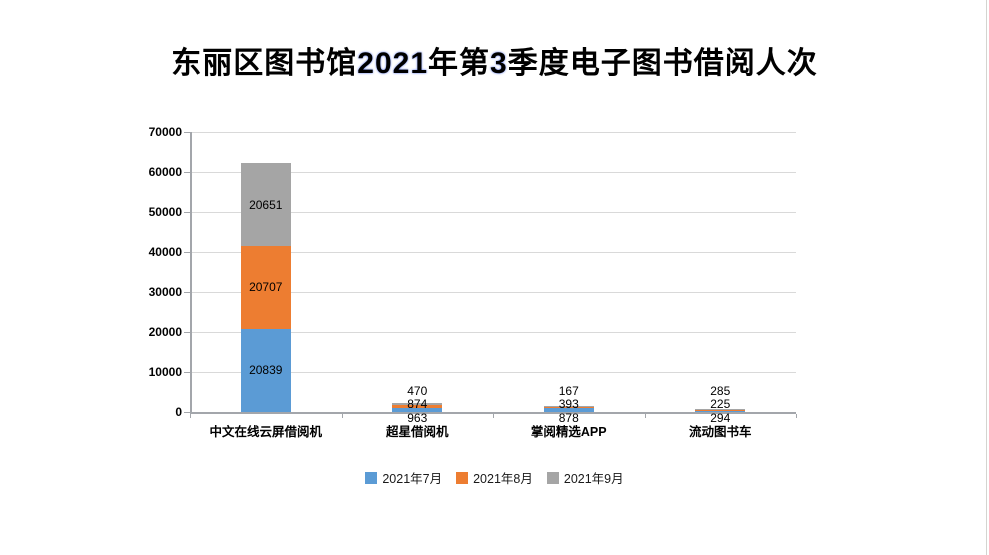 The width and height of the screenshot is (989, 555). I want to click on legend-label: 2021年8月, so click(503, 479).